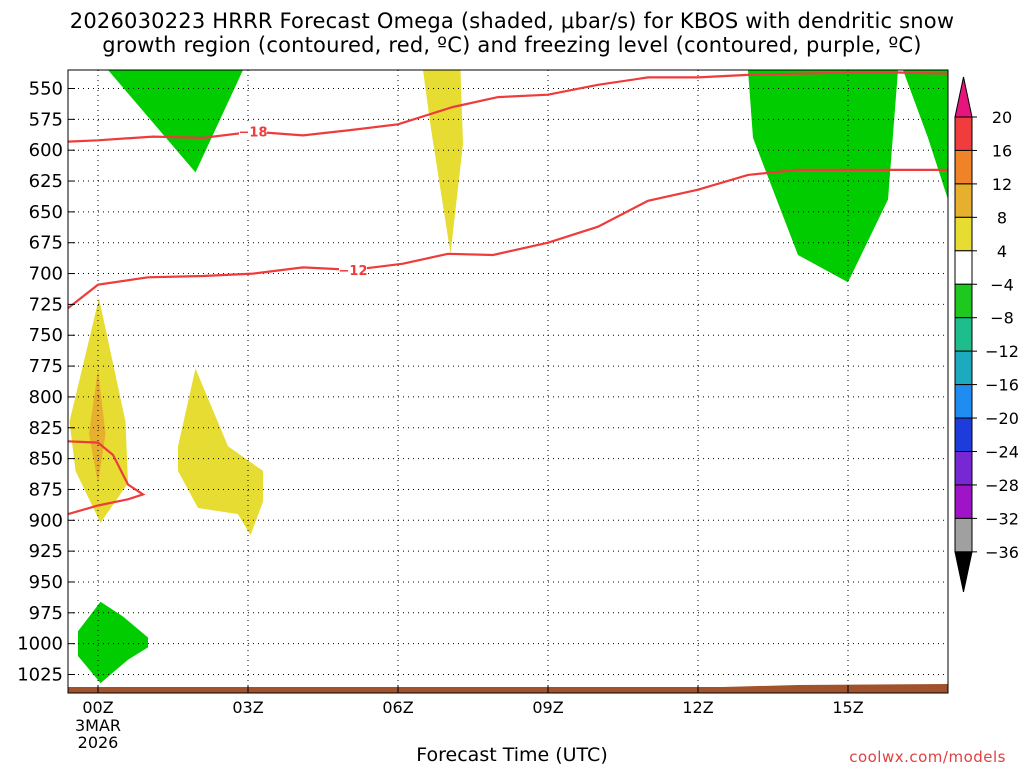 Image resolution: width=1024 pixels, height=768 pixels. Describe the element at coordinates (46, 459) in the screenshot. I see `y-tick-label: 850` at that location.